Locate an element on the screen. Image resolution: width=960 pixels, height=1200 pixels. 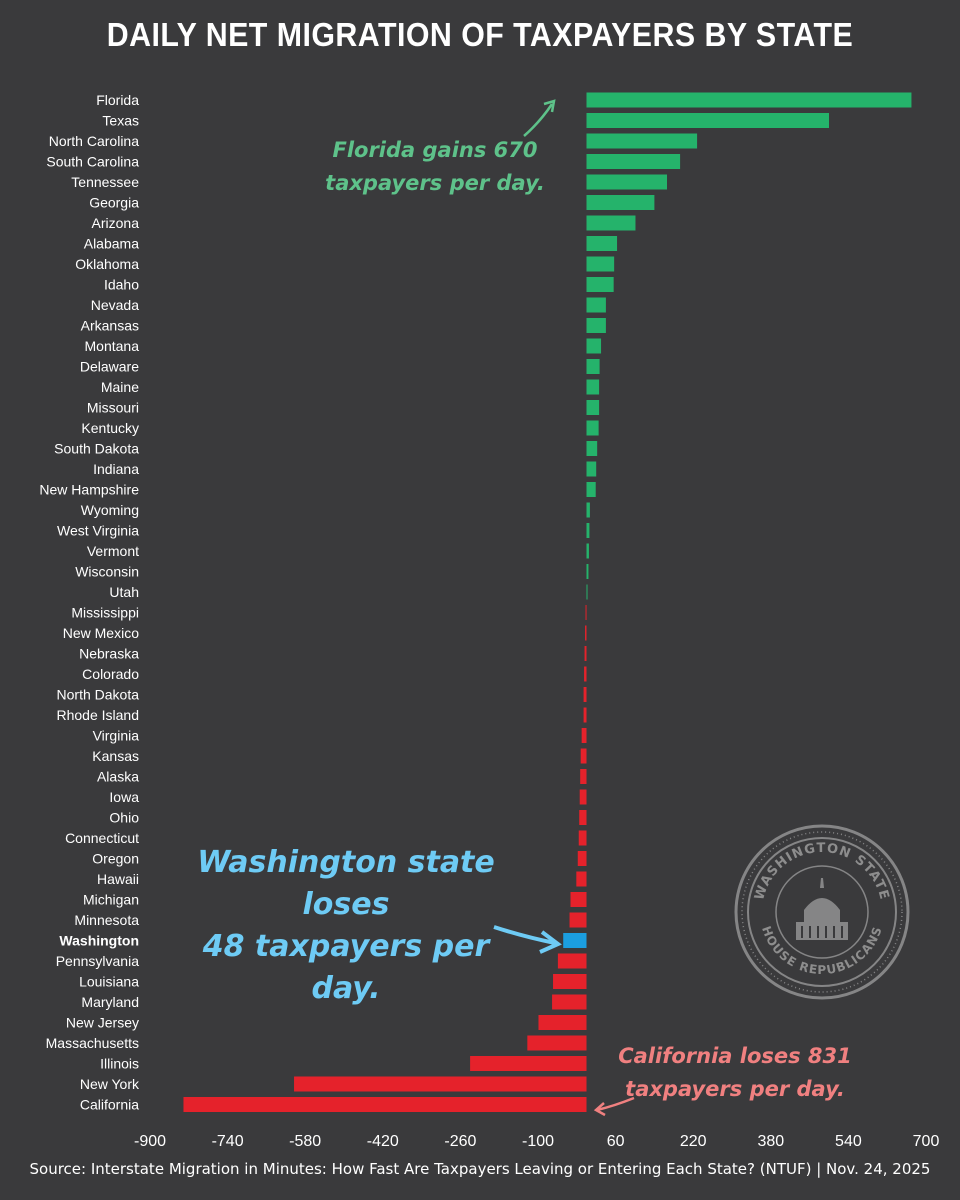
bar-alaska is located at coordinates (583, 776).